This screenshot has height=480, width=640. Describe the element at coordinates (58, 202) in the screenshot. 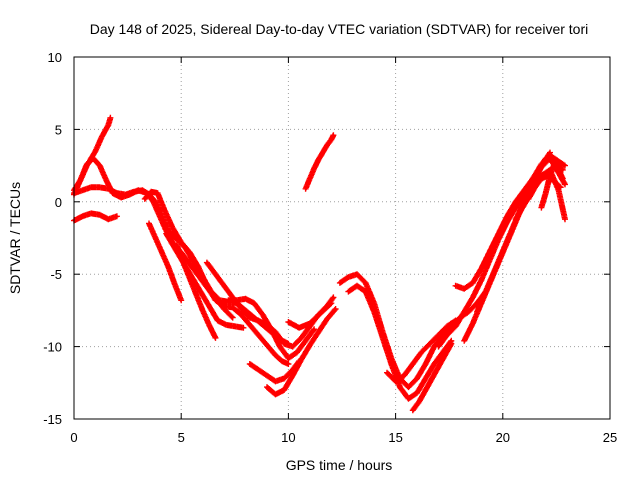

I see `y-tick-label: 0` at that location.